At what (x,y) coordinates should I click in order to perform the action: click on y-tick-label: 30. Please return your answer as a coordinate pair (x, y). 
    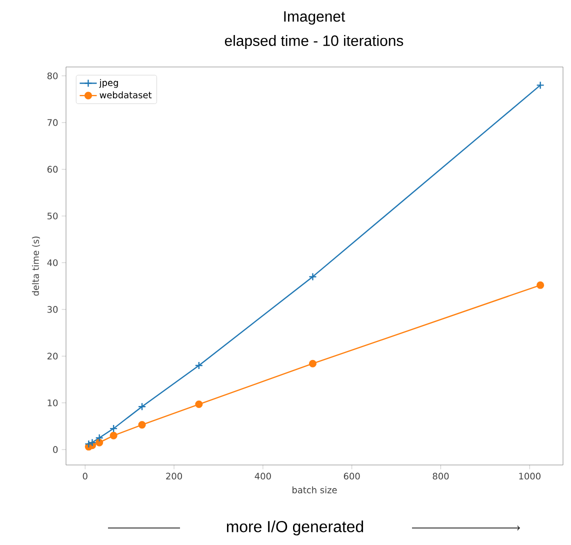
    Looking at the image, I should click on (53, 309).